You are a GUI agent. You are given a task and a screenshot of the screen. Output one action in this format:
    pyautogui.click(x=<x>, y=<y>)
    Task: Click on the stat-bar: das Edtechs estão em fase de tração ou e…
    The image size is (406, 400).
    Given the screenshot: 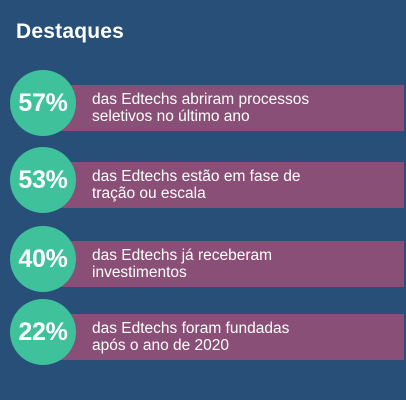 What is the action you would take?
    pyautogui.click(x=232, y=185)
    